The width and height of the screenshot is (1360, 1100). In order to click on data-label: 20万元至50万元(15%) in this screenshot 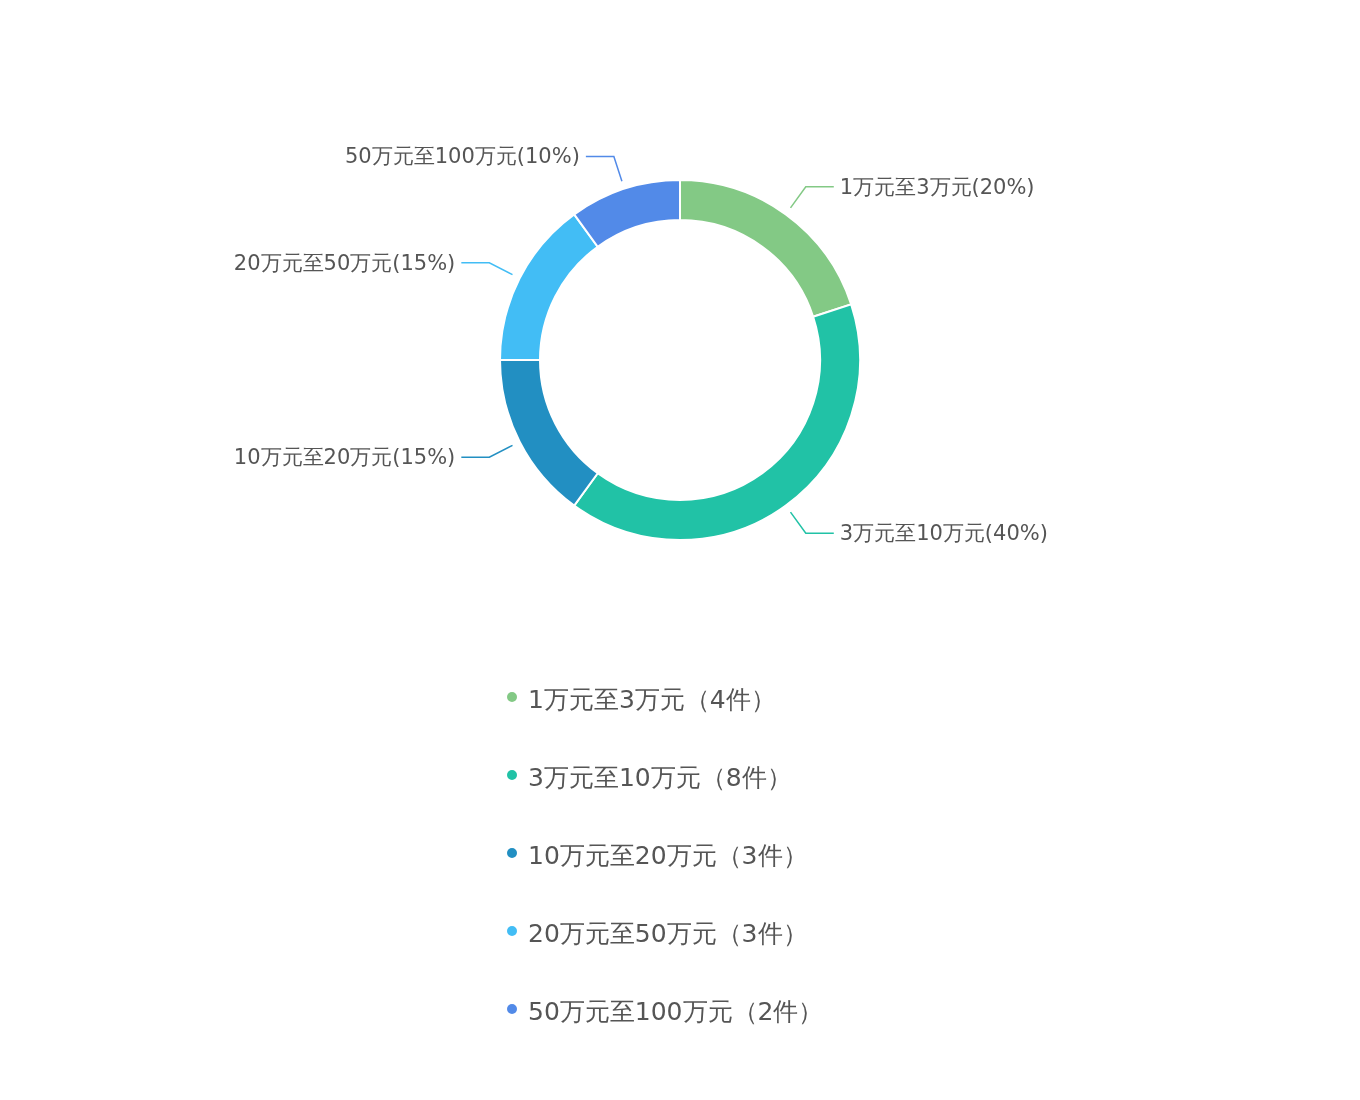, I will do `click(344, 262)`.